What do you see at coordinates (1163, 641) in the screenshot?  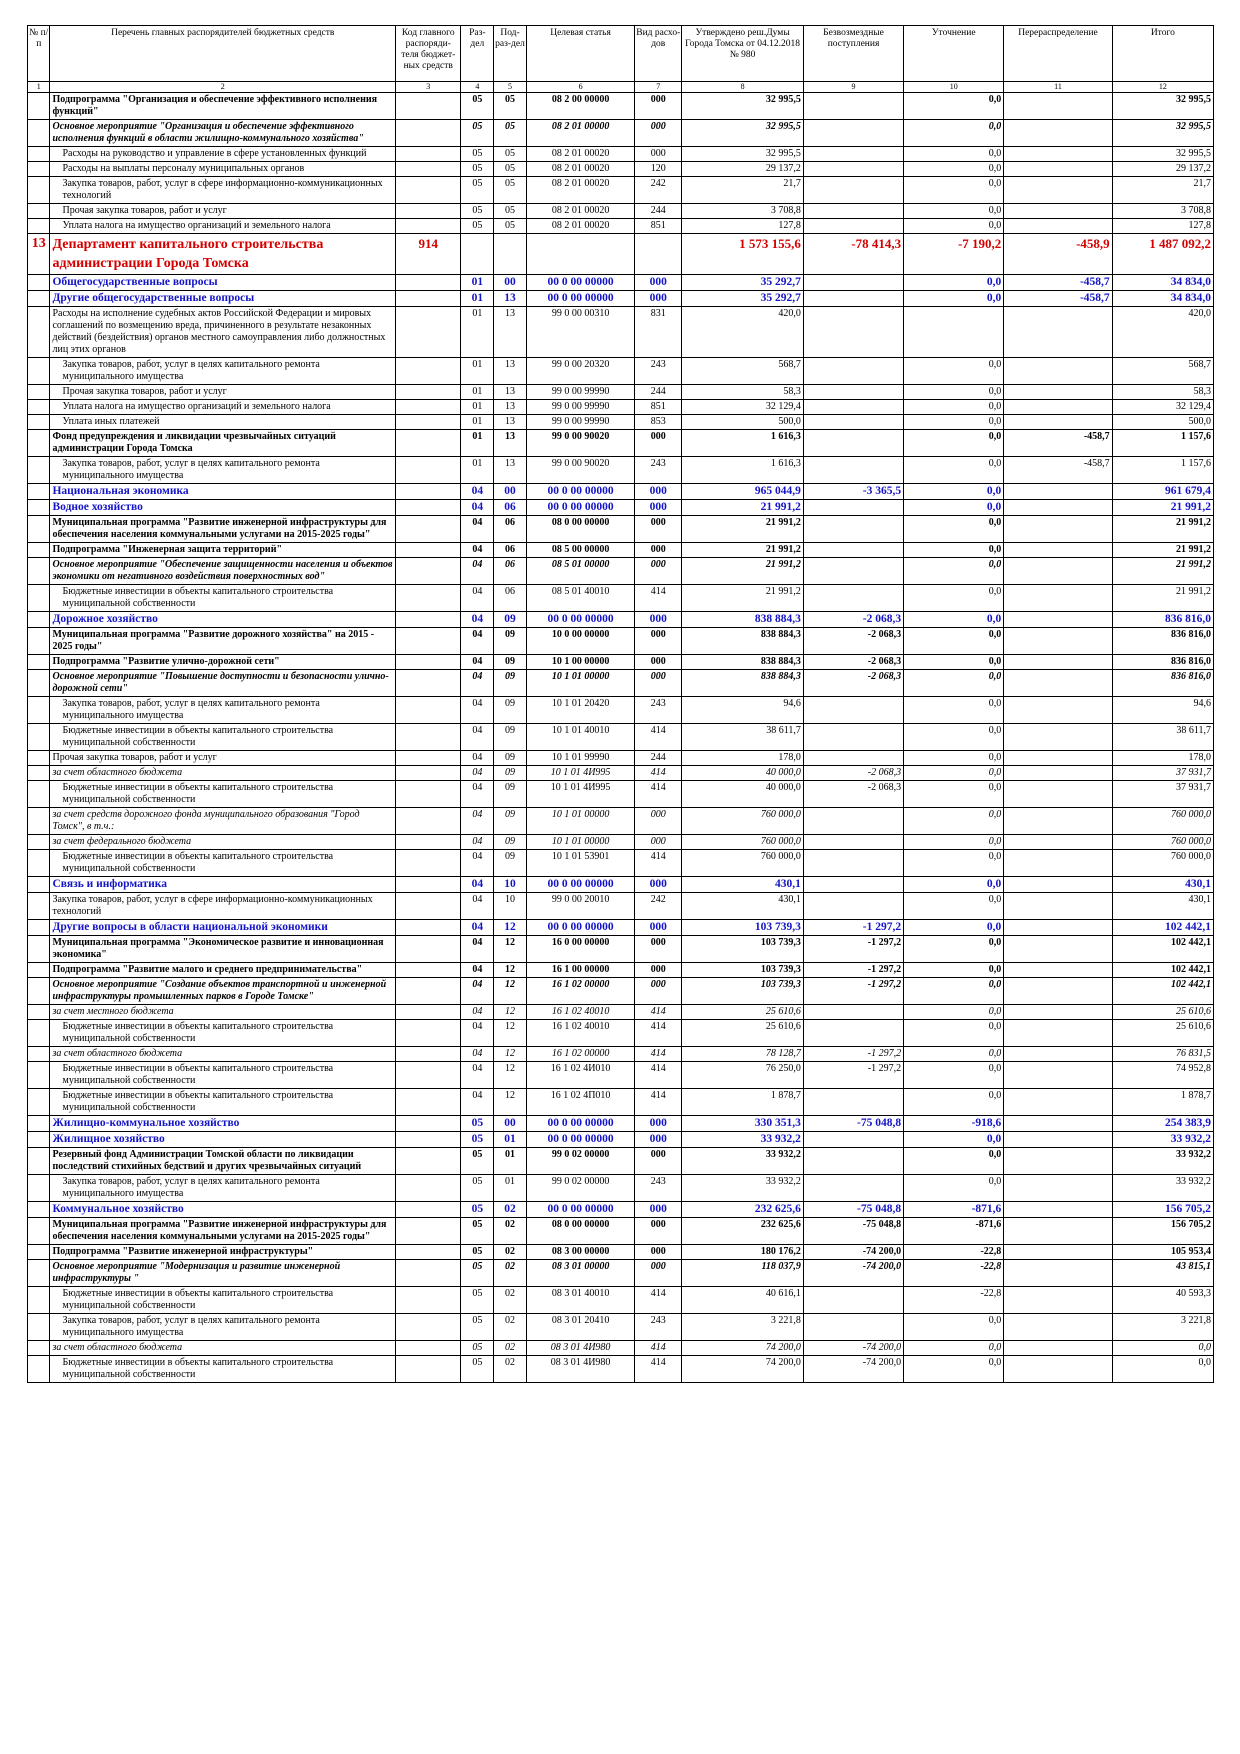 I see `cell-total: 836 816,0` at bounding box center [1163, 641].